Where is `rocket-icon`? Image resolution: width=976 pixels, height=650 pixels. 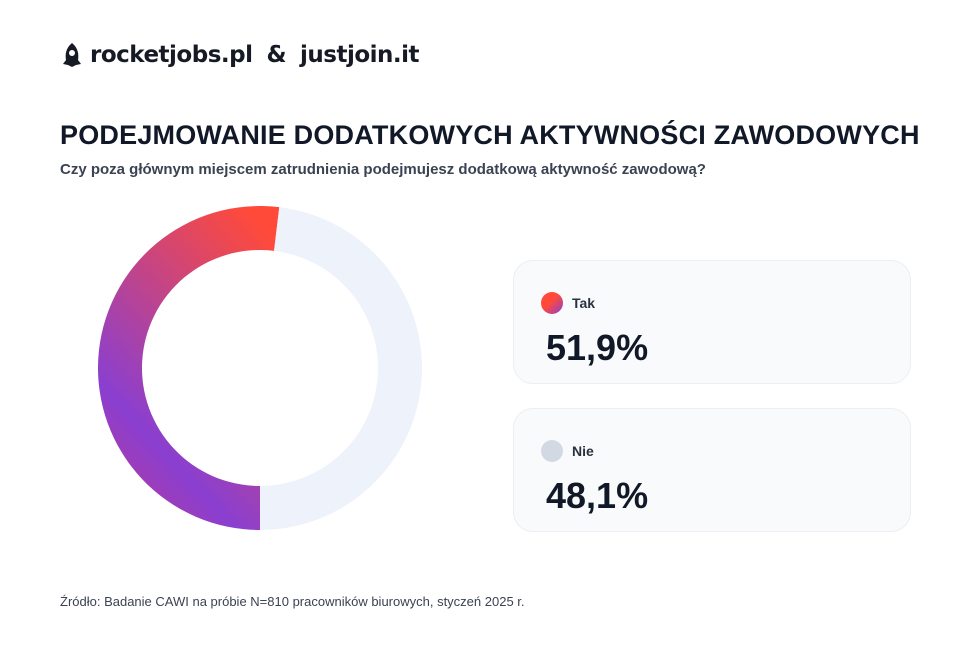 rocket-icon is located at coordinates (72, 55).